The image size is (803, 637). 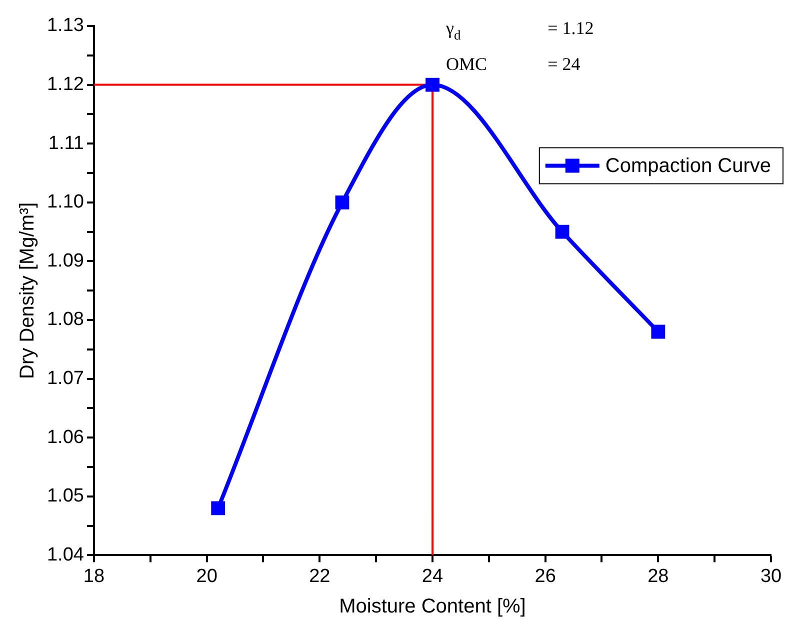 I want to click on y-tick-label: 1.07, so click(x=65, y=379).